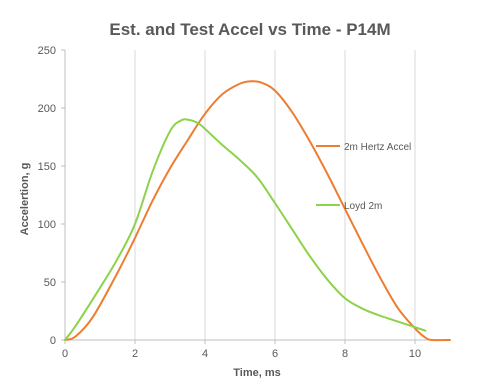  What do you see at coordinates (205, 354) in the screenshot?
I see `x-tick-label: 4` at bounding box center [205, 354].